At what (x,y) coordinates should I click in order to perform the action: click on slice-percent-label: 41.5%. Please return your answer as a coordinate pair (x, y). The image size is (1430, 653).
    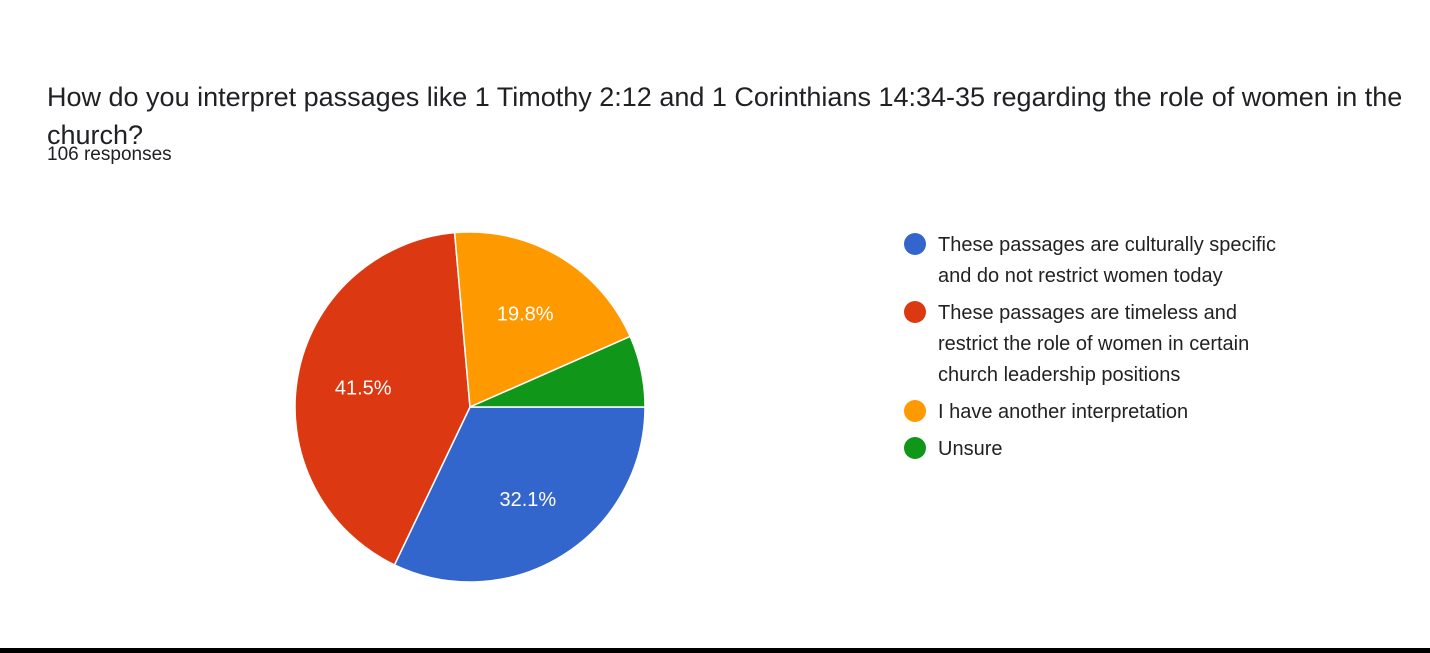
    Looking at the image, I should click on (363, 389).